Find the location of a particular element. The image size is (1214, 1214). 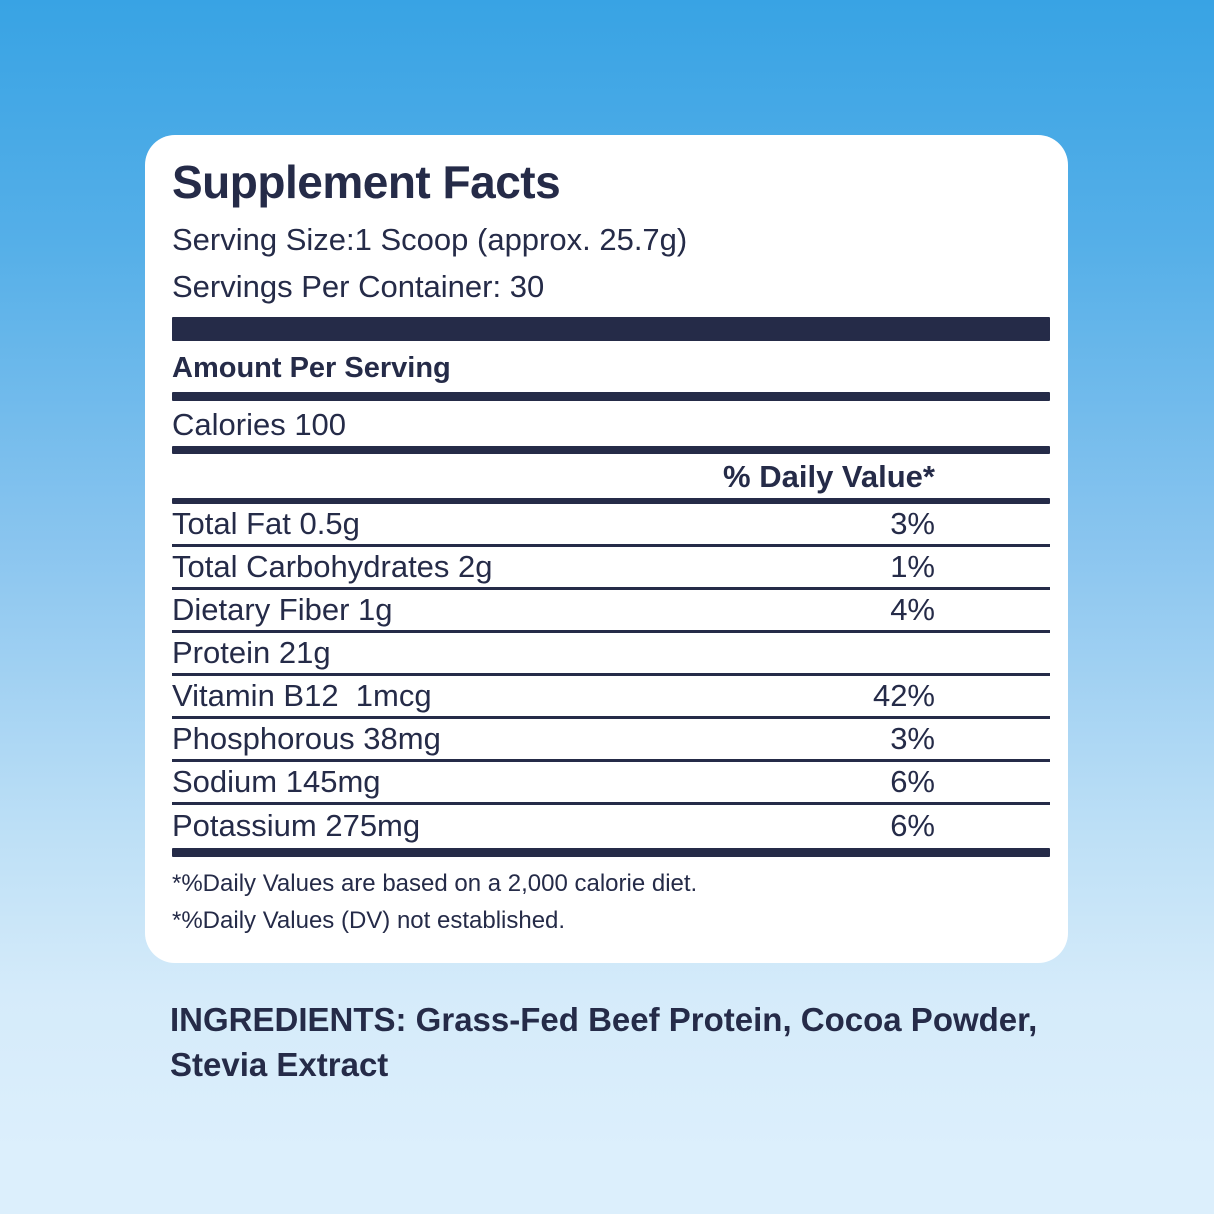

divider-daily-value is located at coordinates (611, 500).